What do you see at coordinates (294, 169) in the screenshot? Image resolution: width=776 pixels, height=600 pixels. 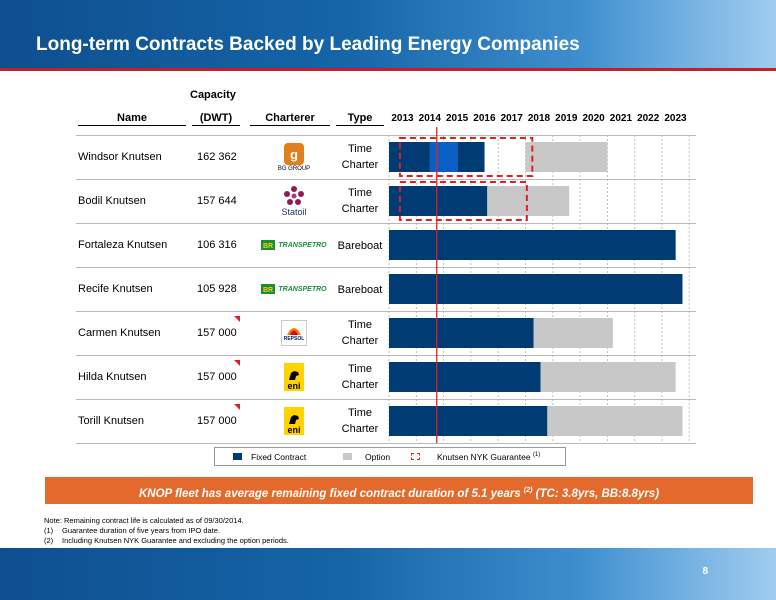 I see `bg-group-wordmark: BG GROUP` at bounding box center [294, 169].